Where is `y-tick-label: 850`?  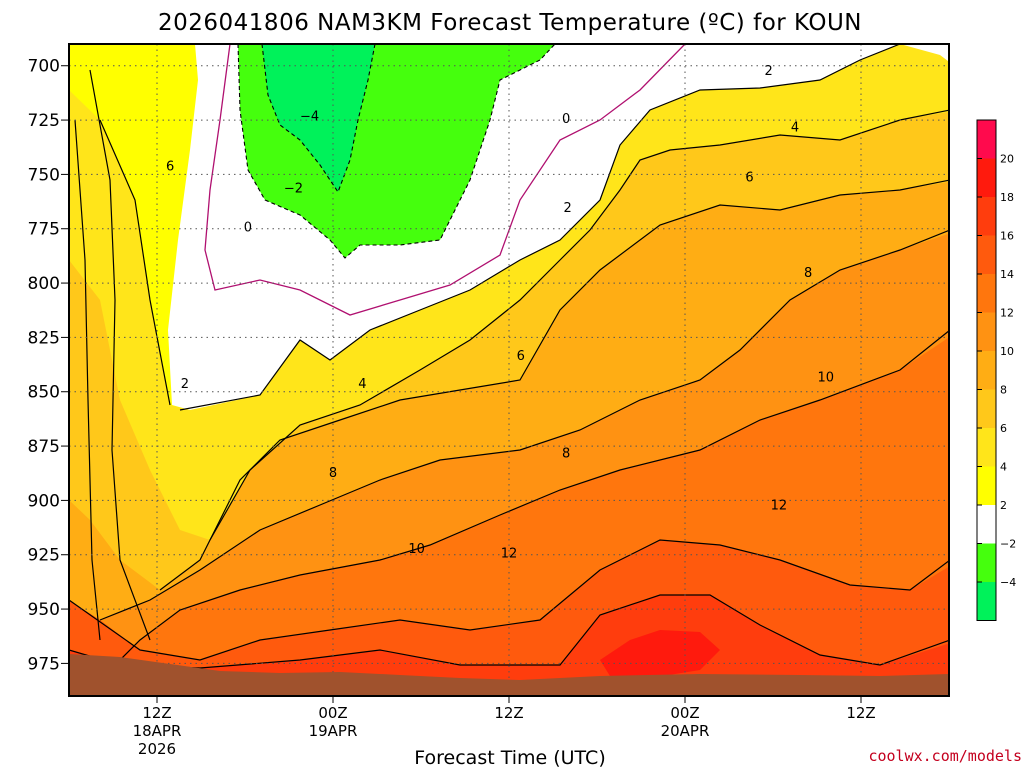 y-tick-label: 850 is located at coordinates (44, 393).